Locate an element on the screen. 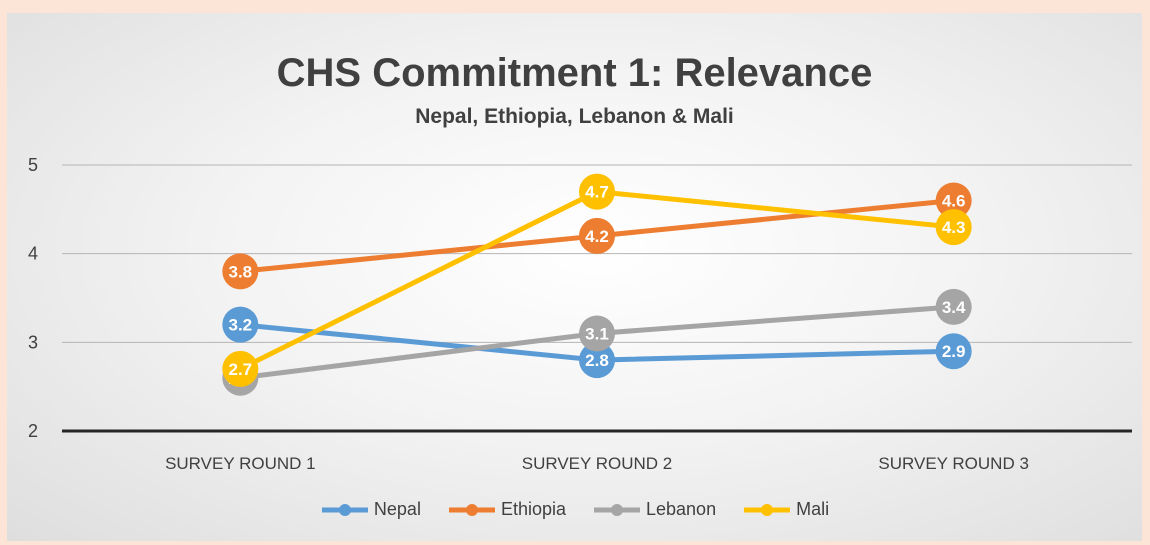 This screenshot has height=545, width=1150. legend-item-mali: Mali is located at coordinates (785, 509).